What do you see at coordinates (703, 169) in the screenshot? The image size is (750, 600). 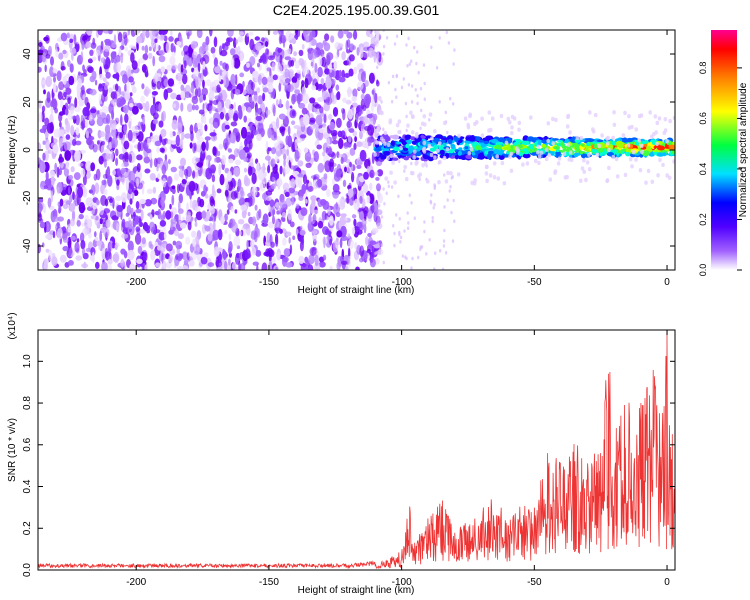 I see `colorbar-tick-label: 0.4` at bounding box center [703, 169].